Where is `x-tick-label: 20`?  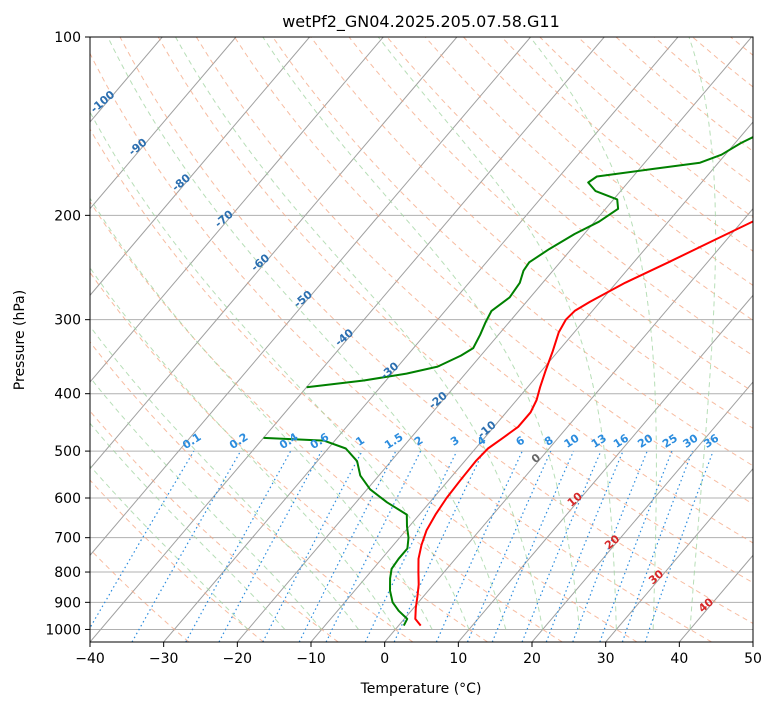
x-tick-label: 20 is located at coordinates (532, 659).